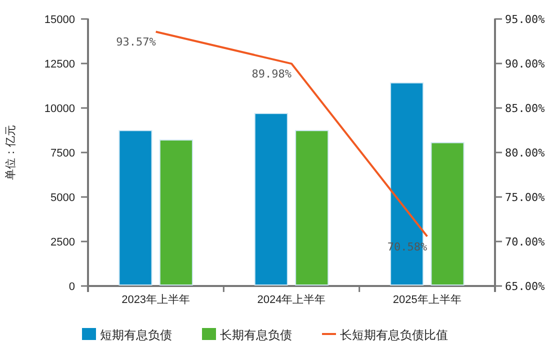  What do you see at coordinates (59, 20) in the screenshot?
I see `y-tick-label: 15000` at bounding box center [59, 20].